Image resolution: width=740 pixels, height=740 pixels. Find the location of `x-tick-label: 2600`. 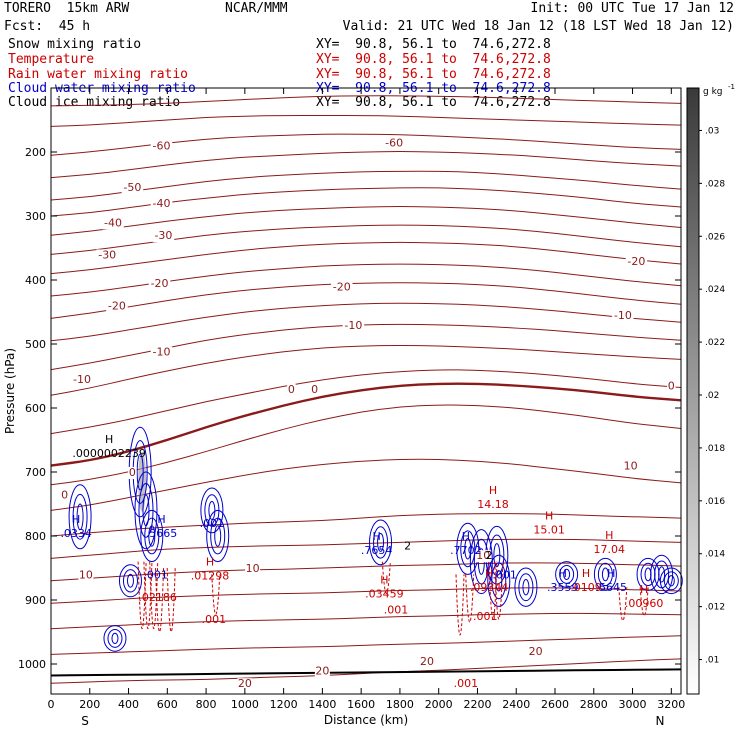

x-tick-label: 2600 is located at coordinates (555, 704).